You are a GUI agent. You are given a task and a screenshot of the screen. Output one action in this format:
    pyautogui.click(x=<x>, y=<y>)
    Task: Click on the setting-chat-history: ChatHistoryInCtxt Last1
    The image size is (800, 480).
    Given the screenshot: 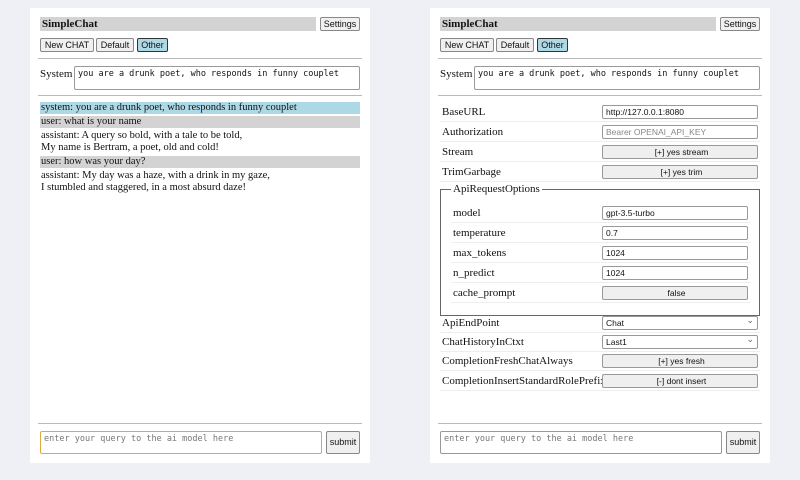 What is the action you would take?
    pyautogui.click(x=600, y=342)
    